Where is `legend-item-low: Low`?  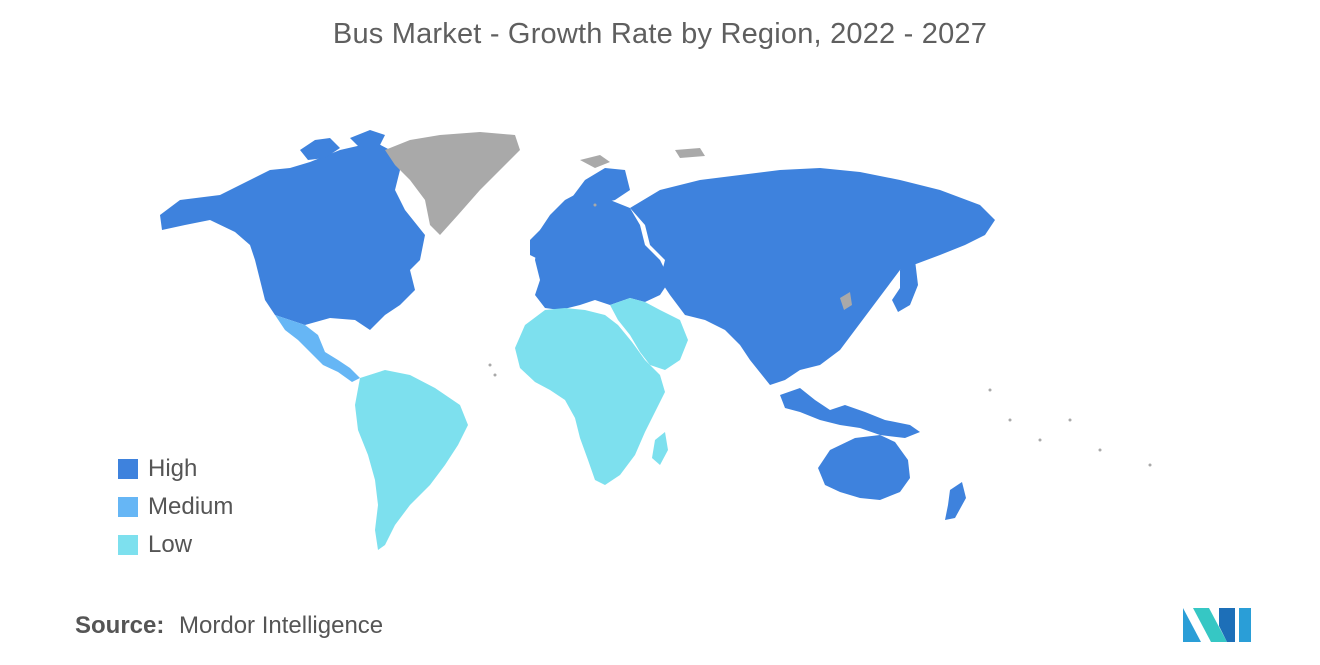
legend-item-low: Low is located at coordinates (175, 545).